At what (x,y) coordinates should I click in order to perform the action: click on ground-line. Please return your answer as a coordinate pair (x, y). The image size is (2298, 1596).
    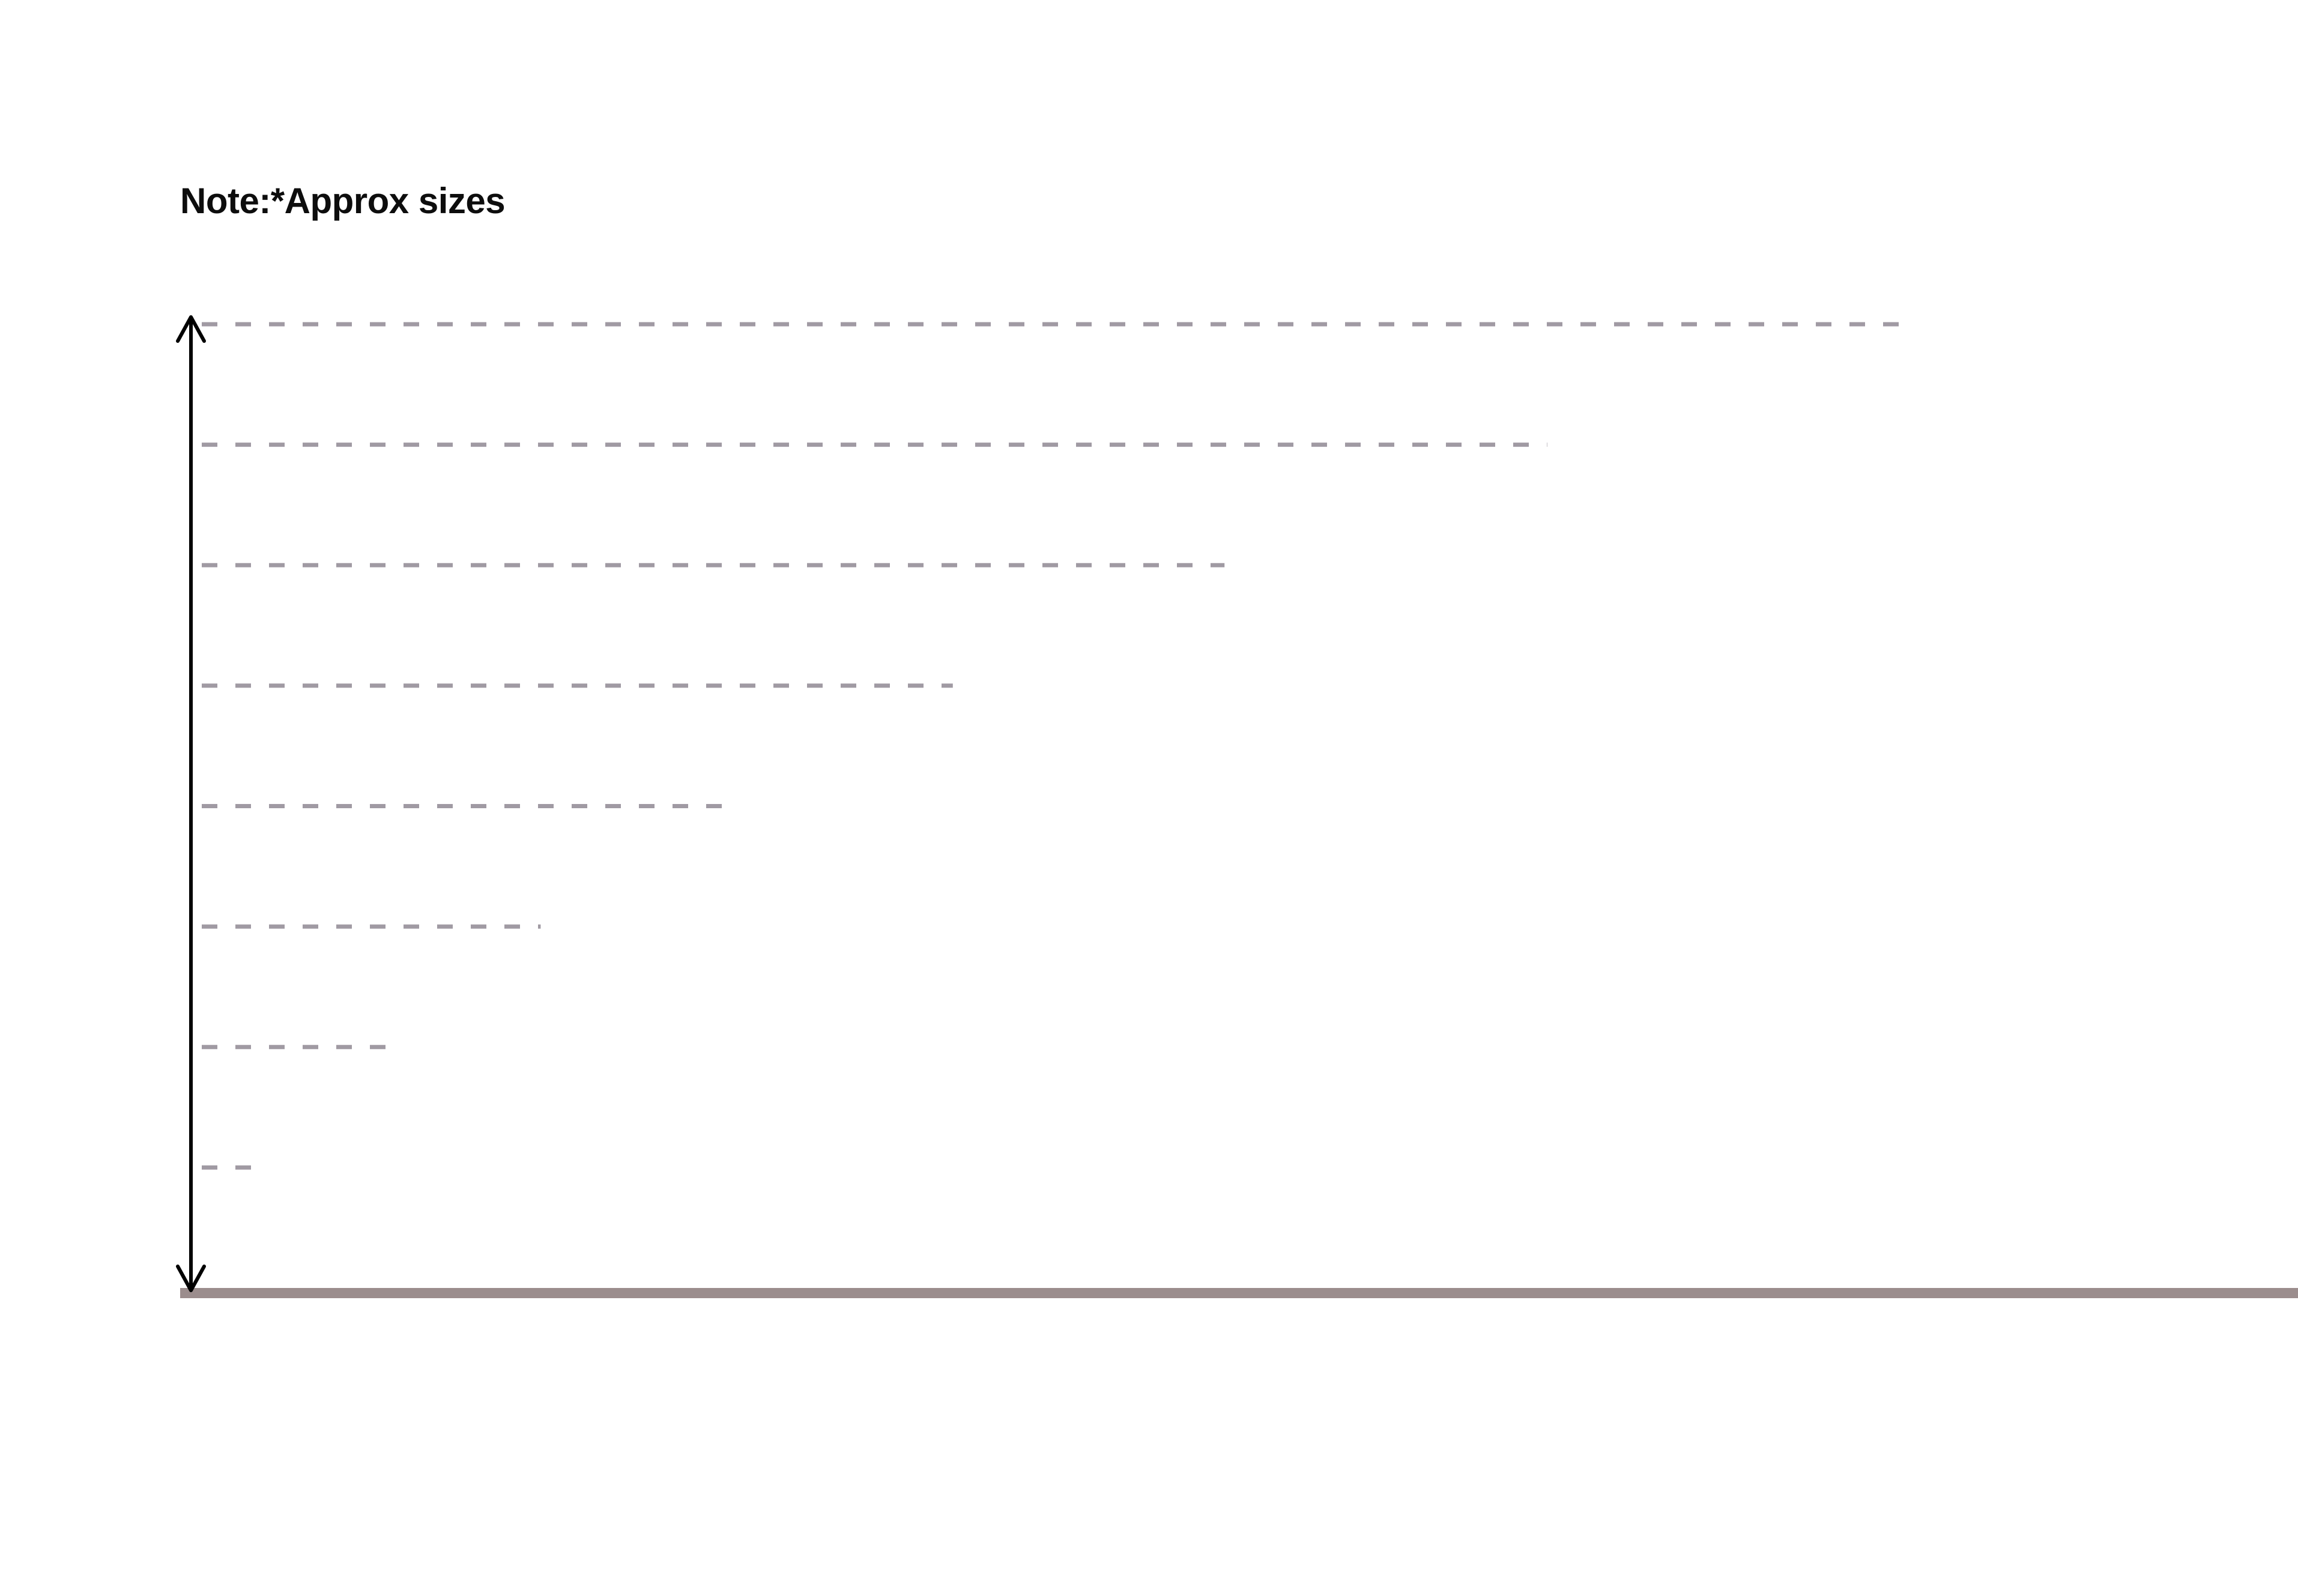
    Looking at the image, I should click on (1239, 1293).